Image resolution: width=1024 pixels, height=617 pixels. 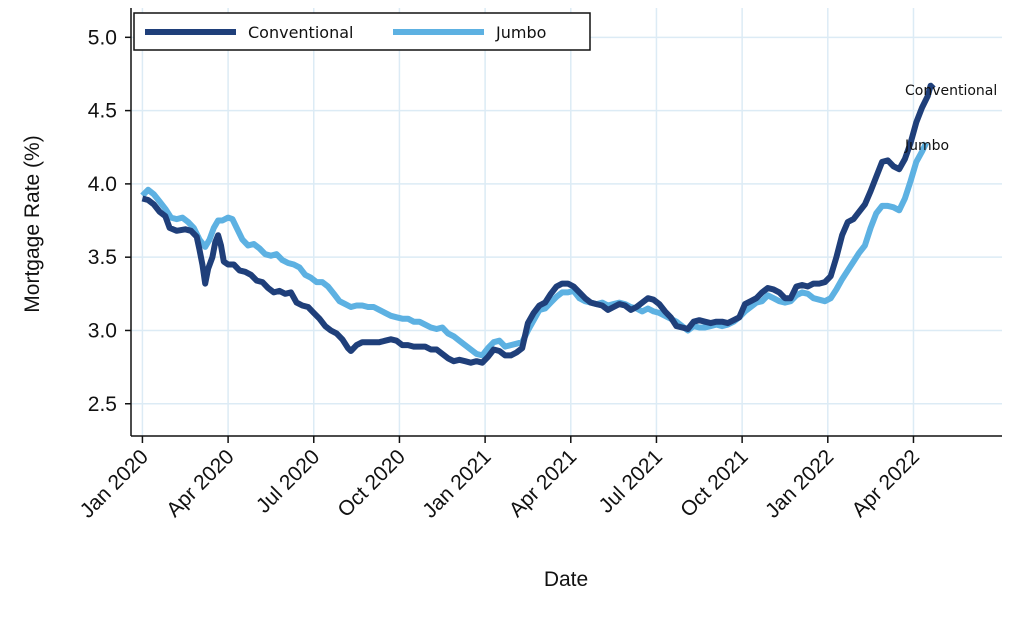 I want to click on x-tick-label: Jul 2020, so click(x=288, y=481).